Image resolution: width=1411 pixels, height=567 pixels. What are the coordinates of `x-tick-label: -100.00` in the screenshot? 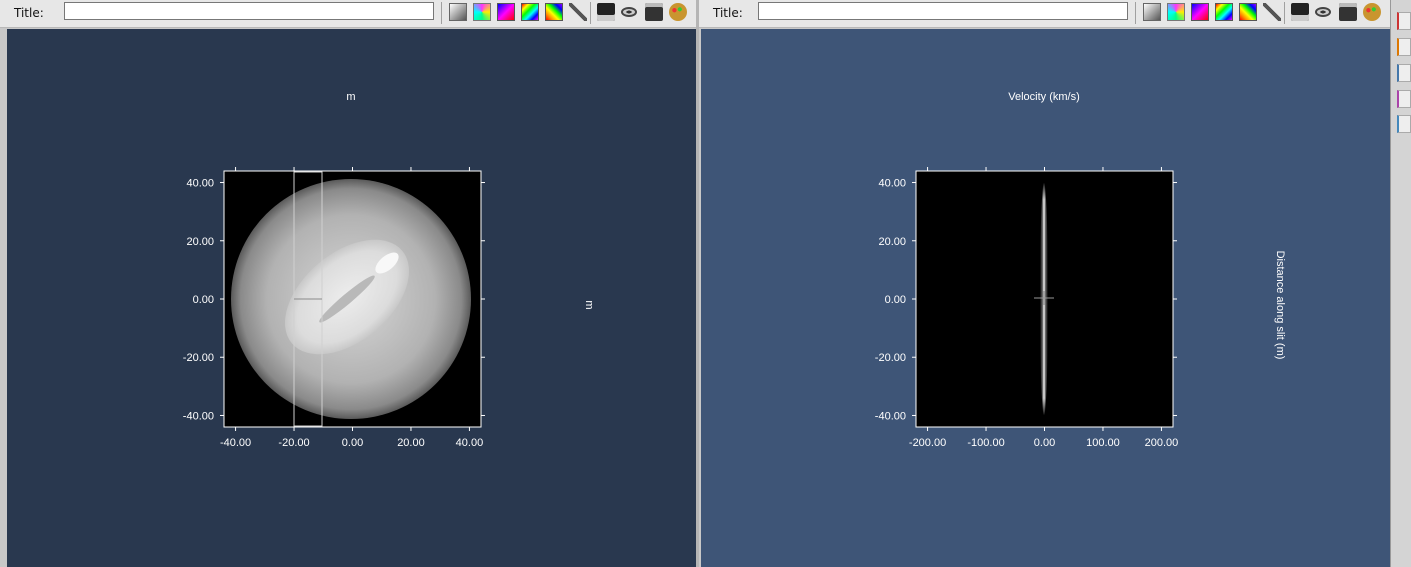 It's located at (985, 443).